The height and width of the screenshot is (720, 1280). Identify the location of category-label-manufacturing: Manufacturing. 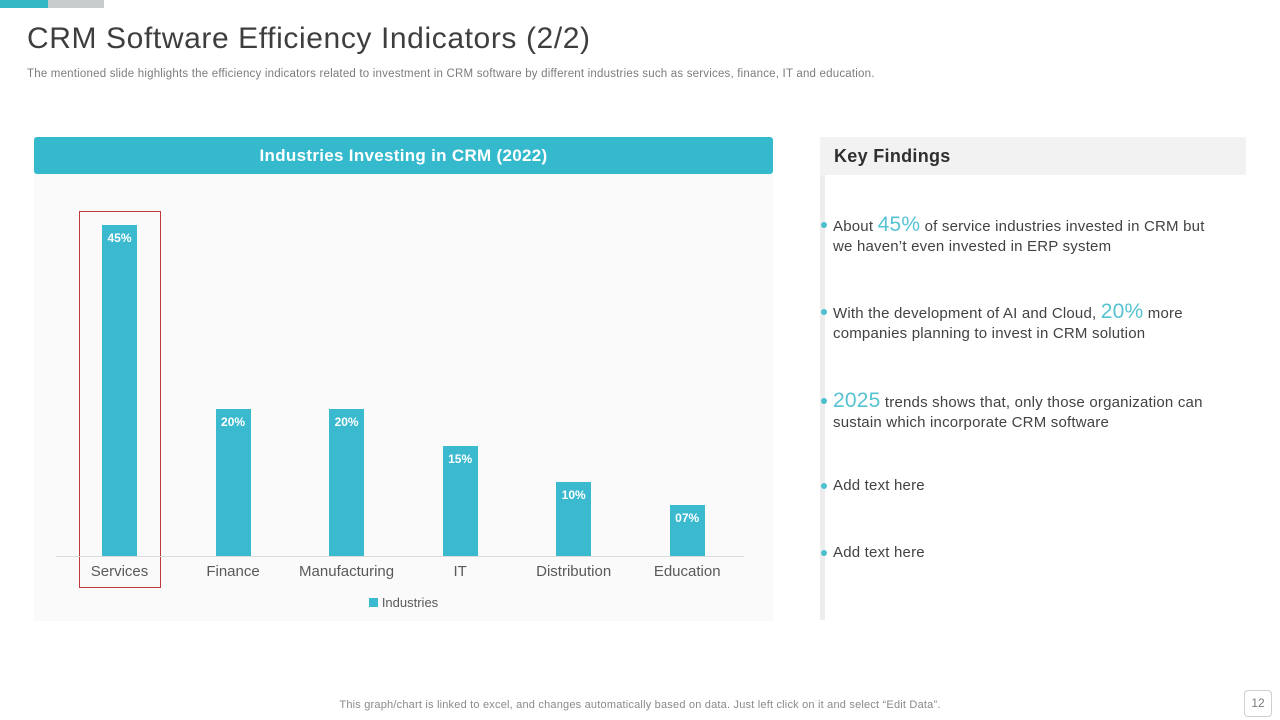
(347, 571).